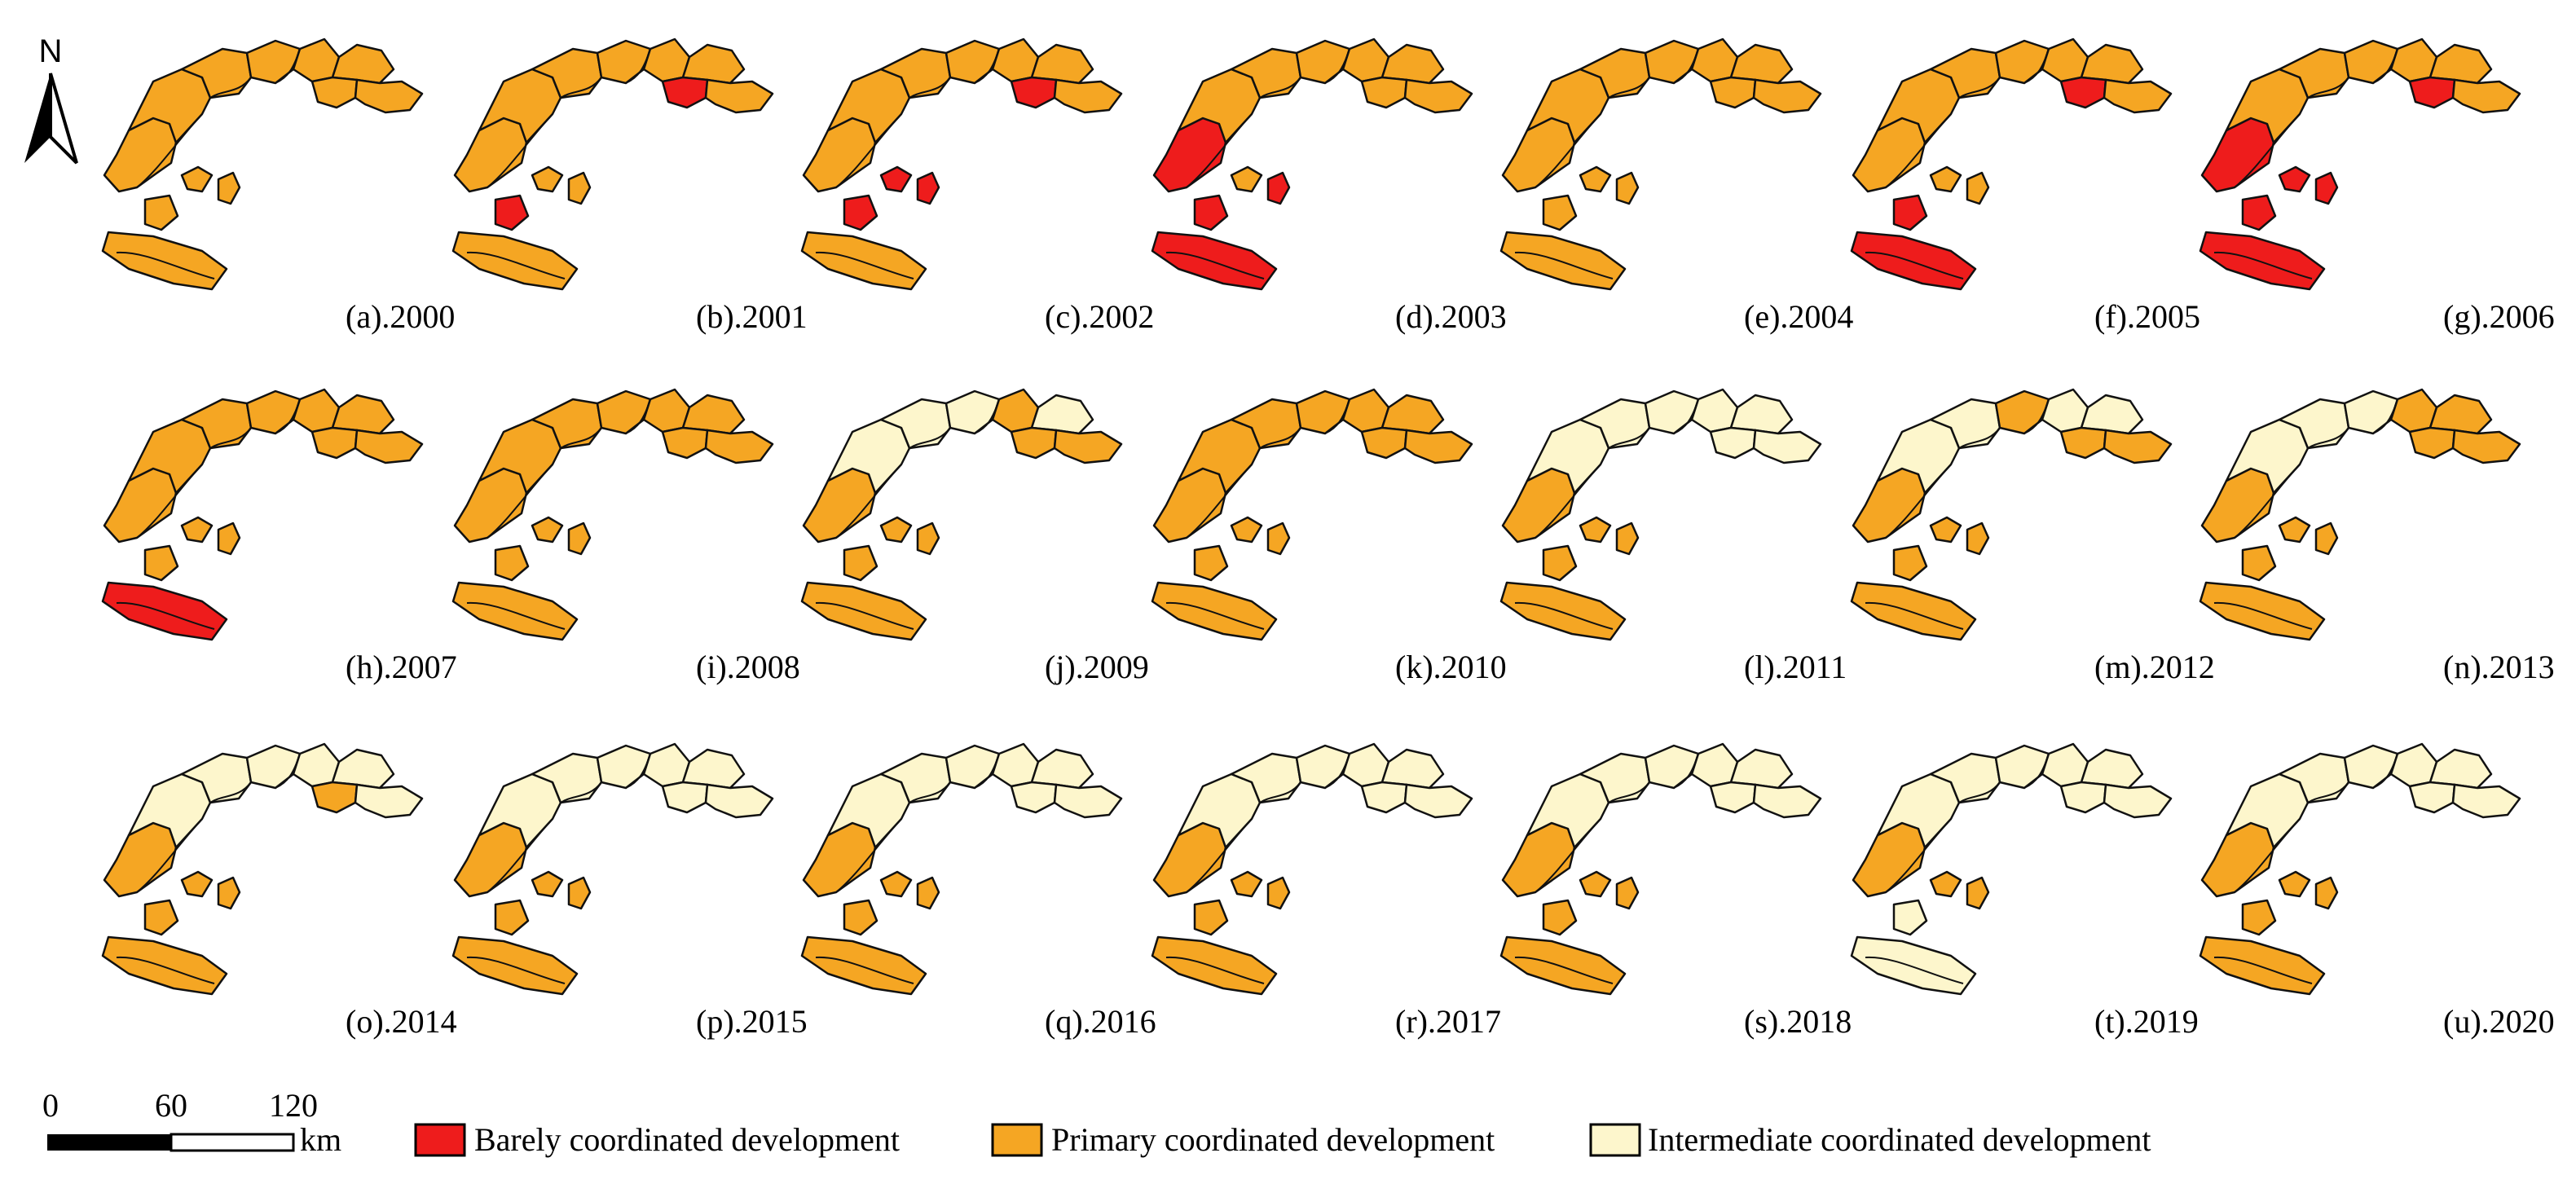 This screenshot has height=1197, width=2576. I want to click on panel-label: (i).2008, so click(748, 667).